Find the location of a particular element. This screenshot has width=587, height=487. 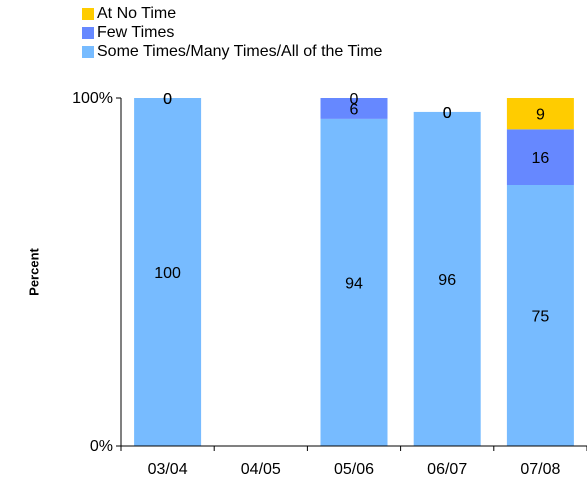

data-label-07/08-series-2: 9 is located at coordinates (540, 115).